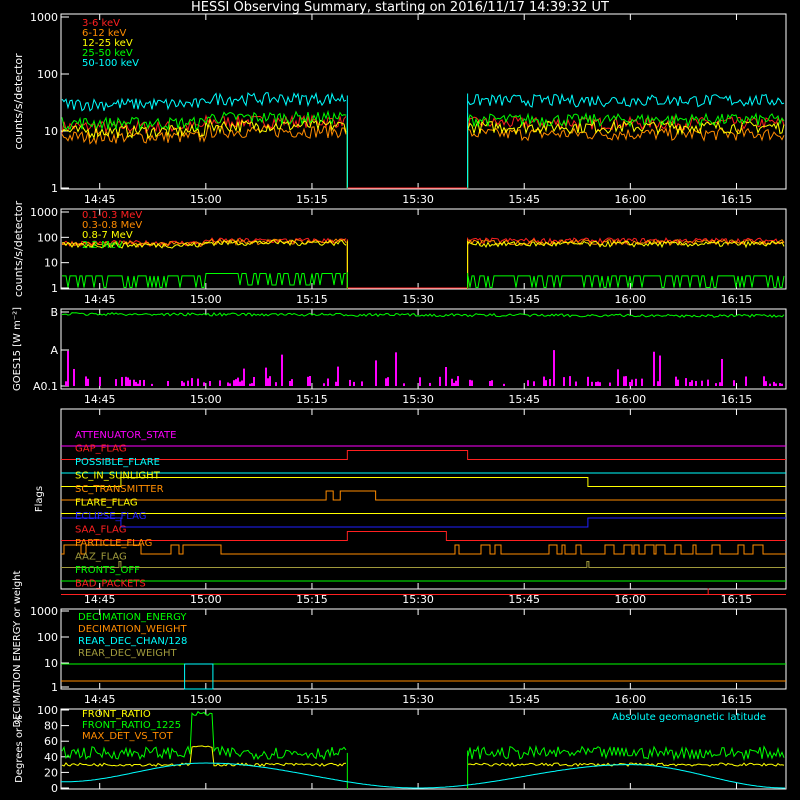  Describe the element at coordinates (199, 676) in the screenshot. I see `rear-dec-chan-box` at that location.